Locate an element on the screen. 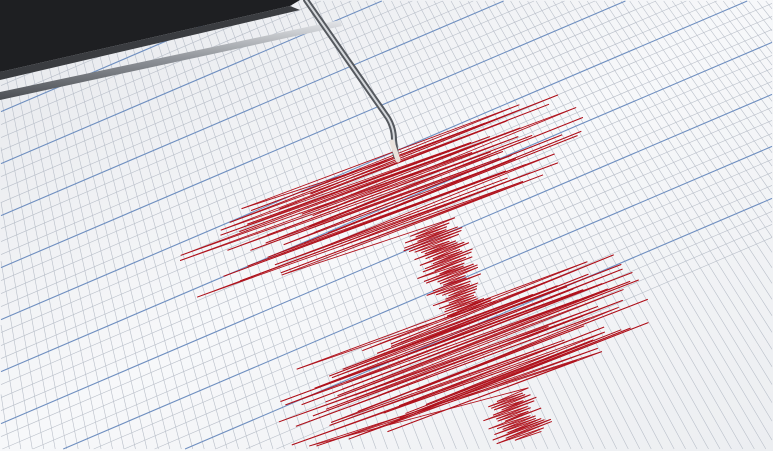  metal-rail is located at coordinates (171, 60).